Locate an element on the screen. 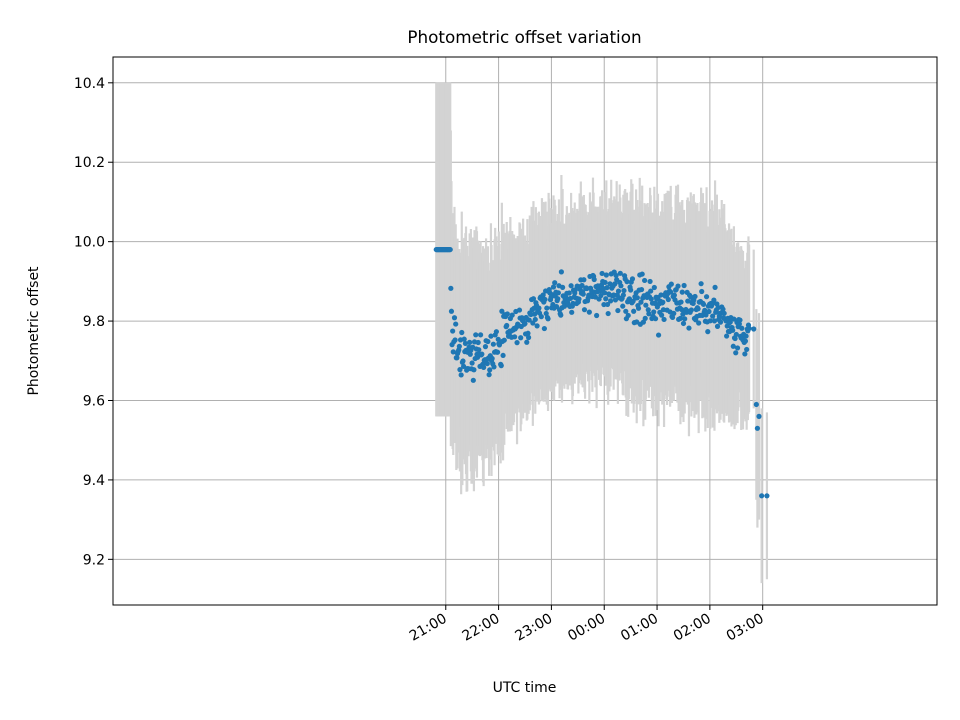 The image size is (960, 720). data-points is located at coordinates (601, 372).